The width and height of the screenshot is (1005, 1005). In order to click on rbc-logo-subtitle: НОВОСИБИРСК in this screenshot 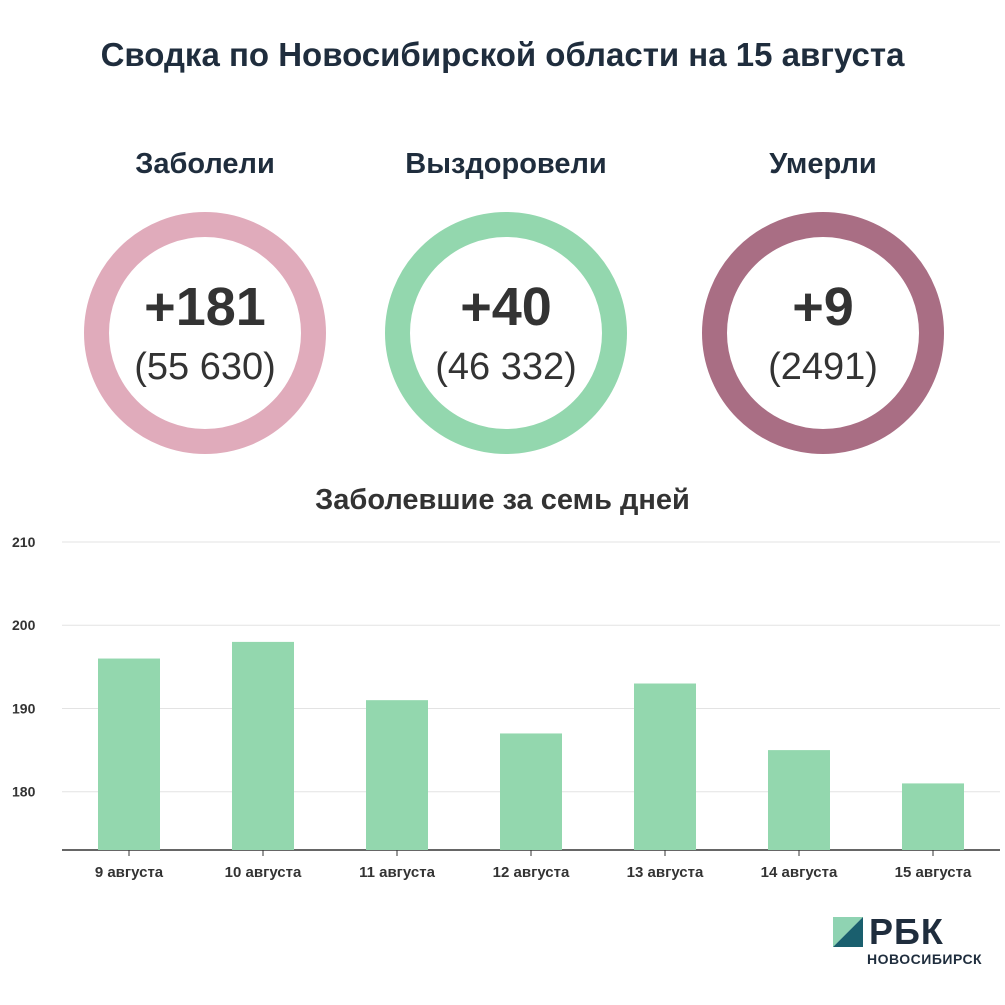, I will do `click(925, 959)`.